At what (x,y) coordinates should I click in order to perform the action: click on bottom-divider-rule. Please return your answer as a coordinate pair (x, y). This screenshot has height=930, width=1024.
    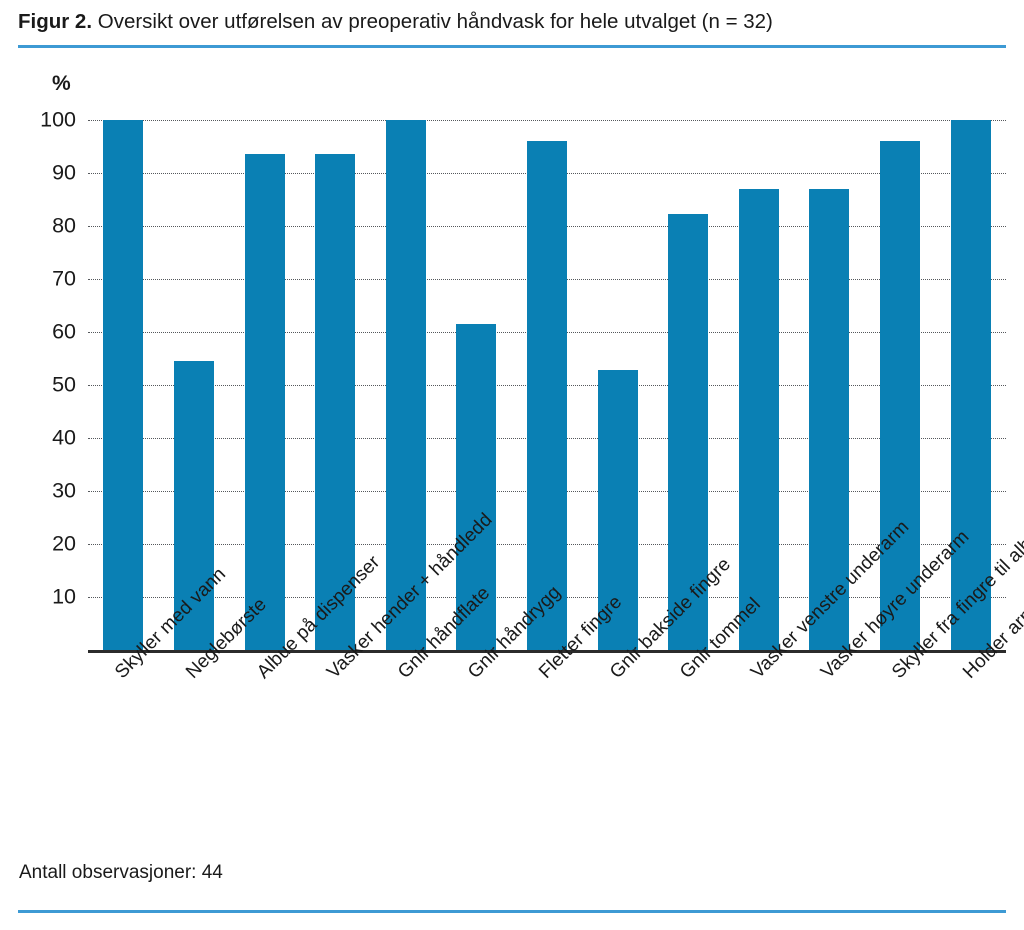
    Looking at the image, I should click on (512, 911).